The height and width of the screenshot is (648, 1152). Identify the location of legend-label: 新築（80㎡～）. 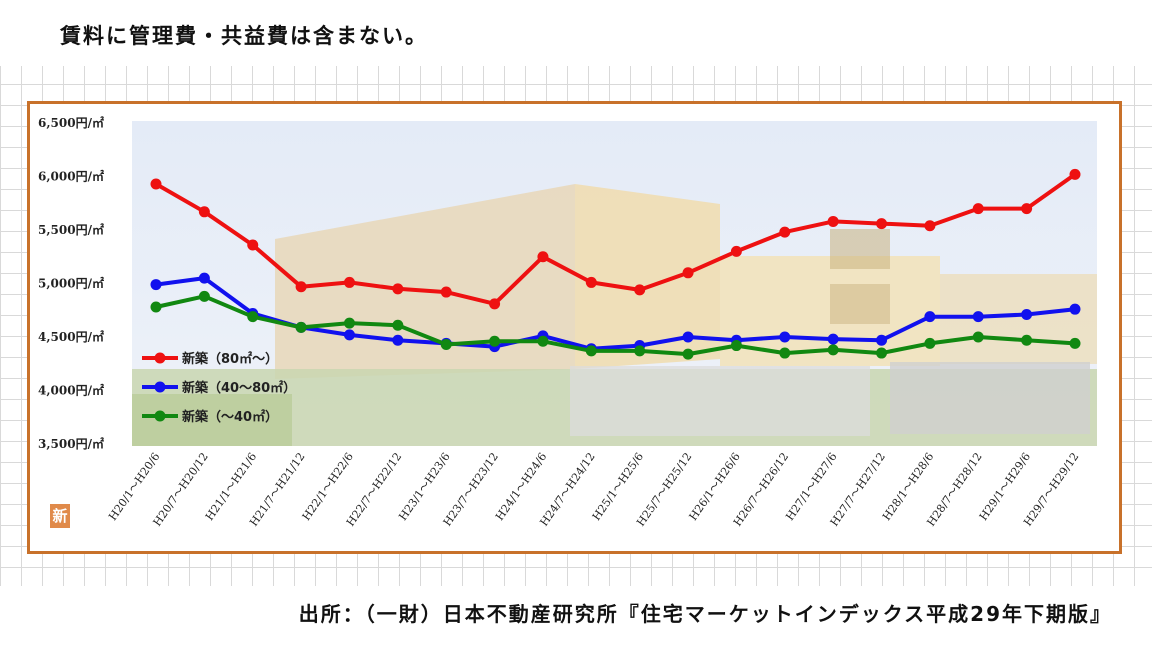
(230, 359).